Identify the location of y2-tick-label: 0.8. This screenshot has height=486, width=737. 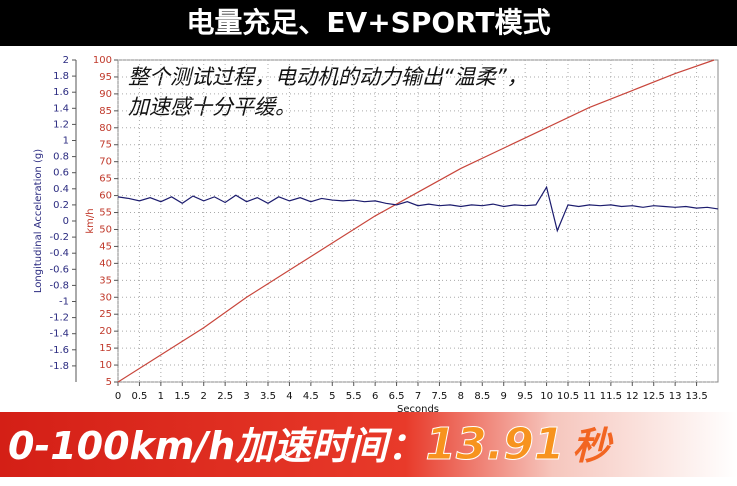
(61, 157).